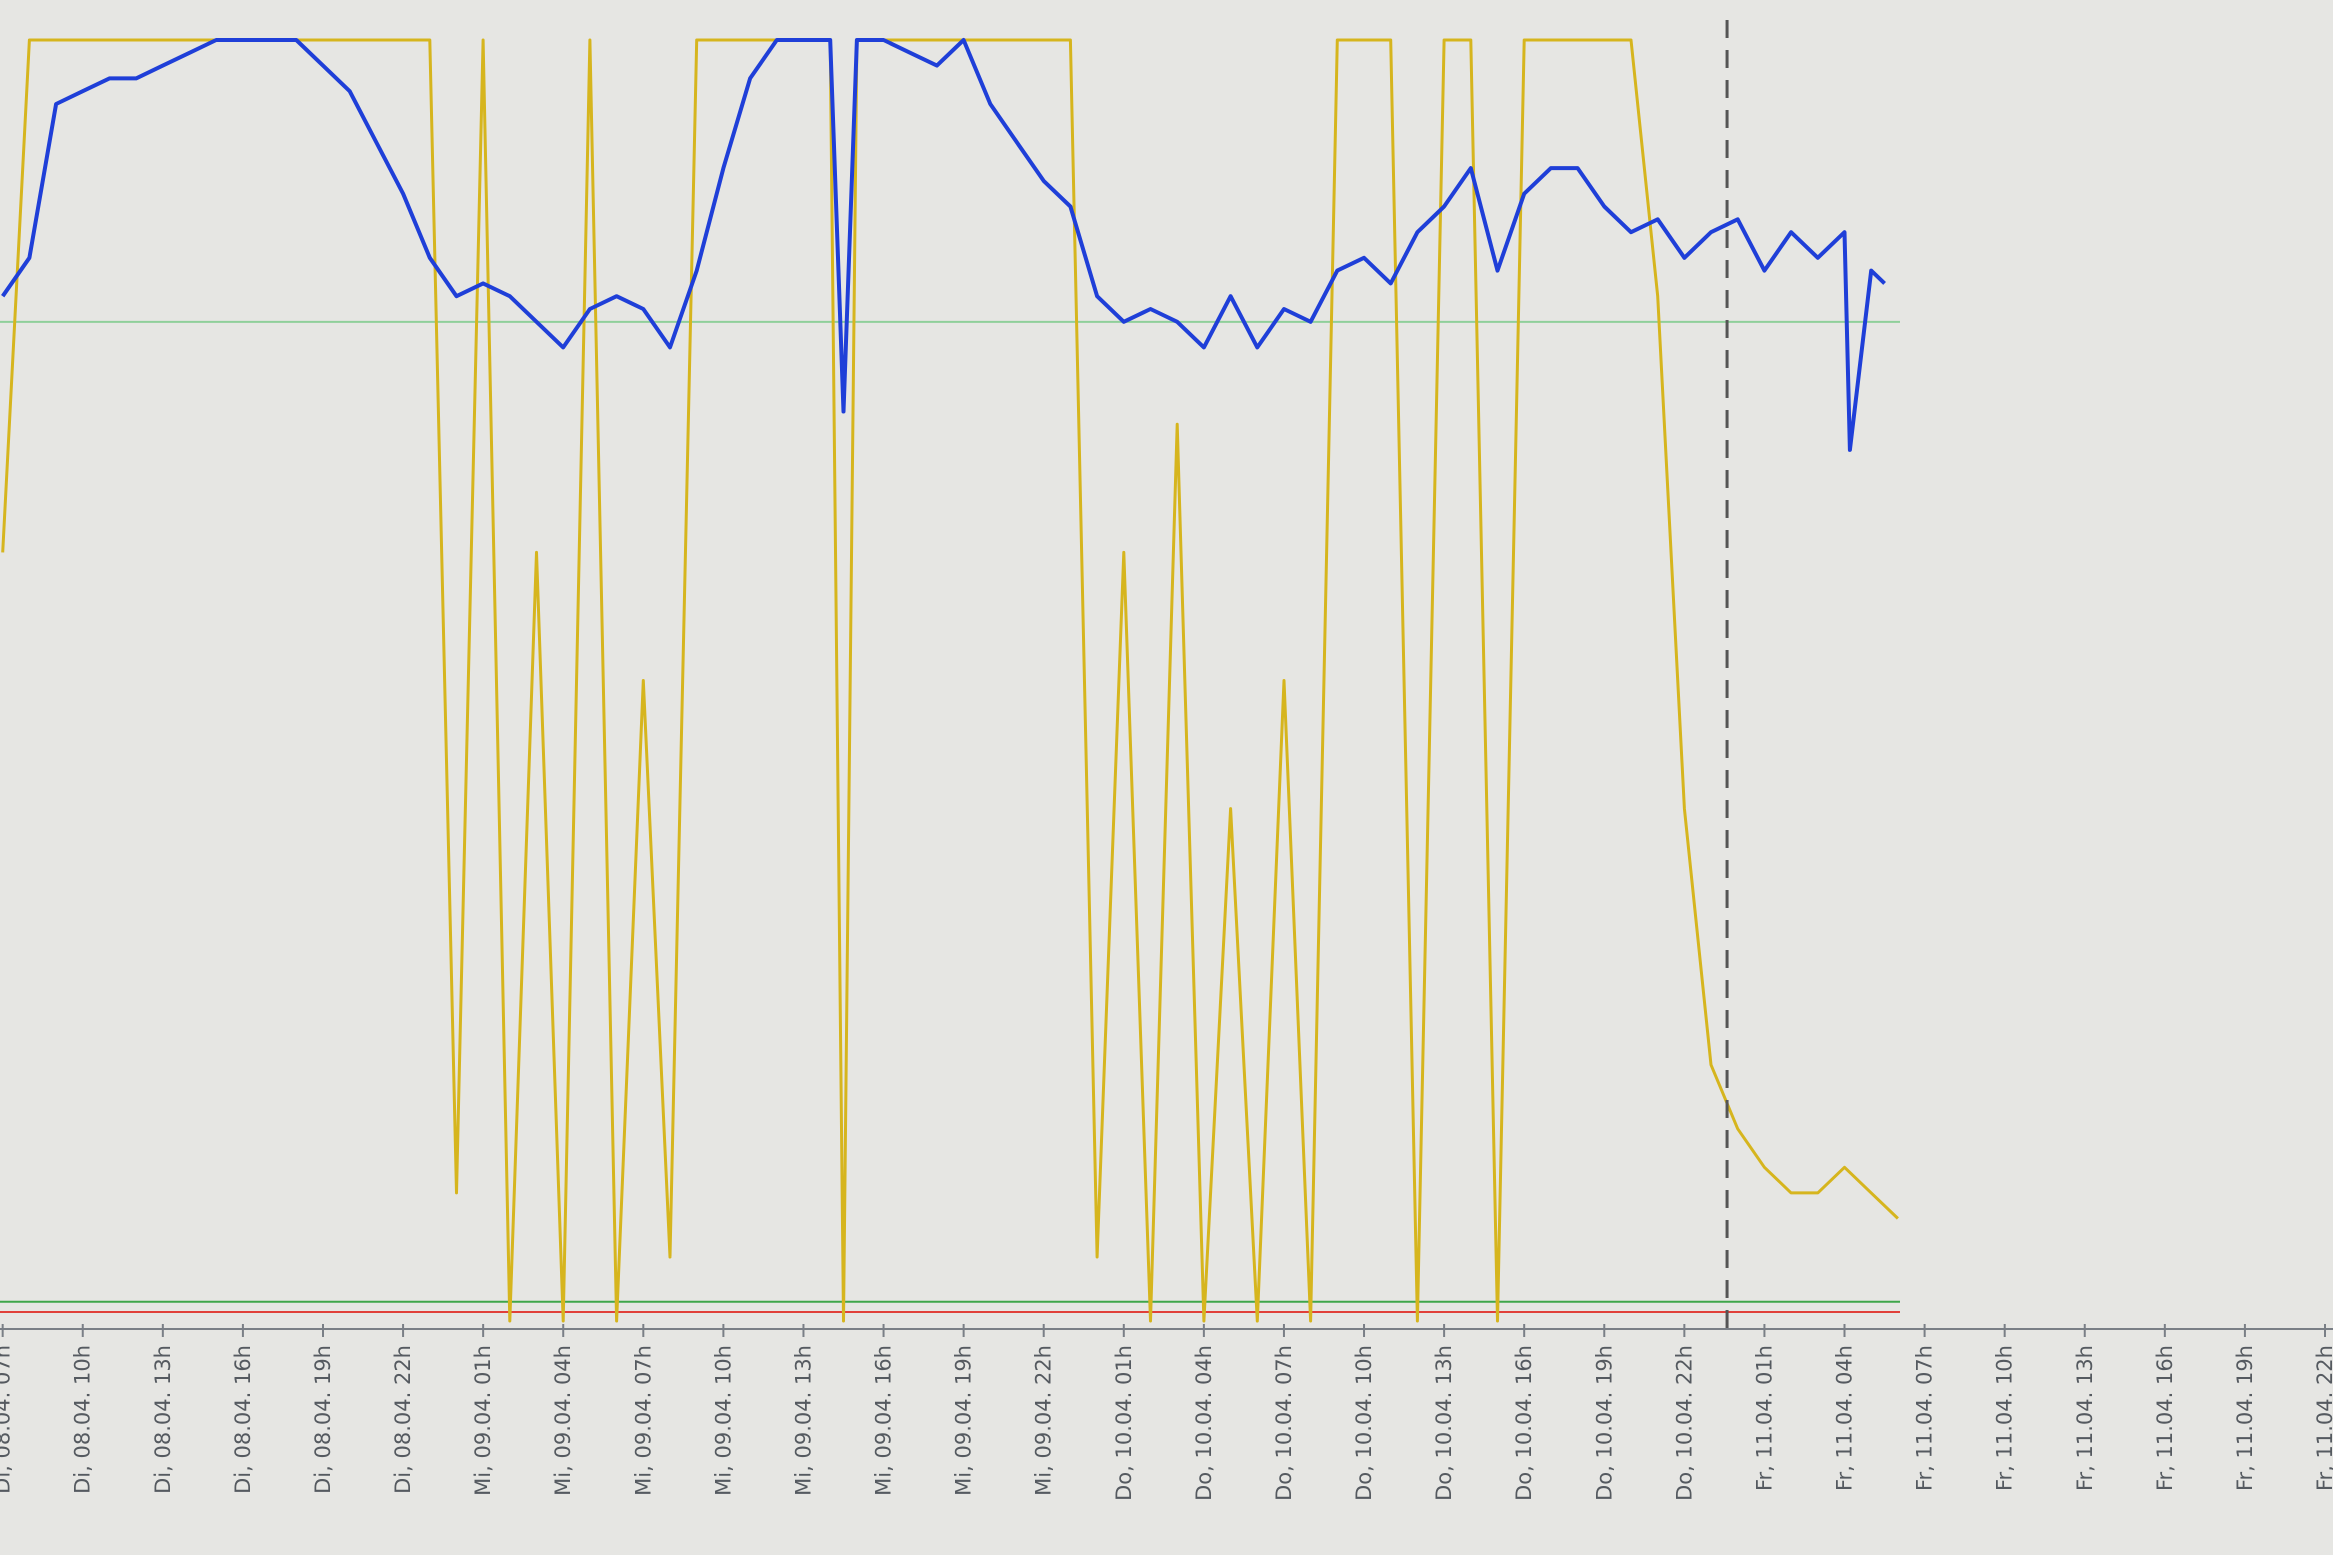 Image resolution: width=2333 pixels, height=1555 pixels. What do you see at coordinates (483, 1420) in the screenshot?
I see `x-tick-label: Mi, 09.04. 01h` at bounding box center [483, 1420].